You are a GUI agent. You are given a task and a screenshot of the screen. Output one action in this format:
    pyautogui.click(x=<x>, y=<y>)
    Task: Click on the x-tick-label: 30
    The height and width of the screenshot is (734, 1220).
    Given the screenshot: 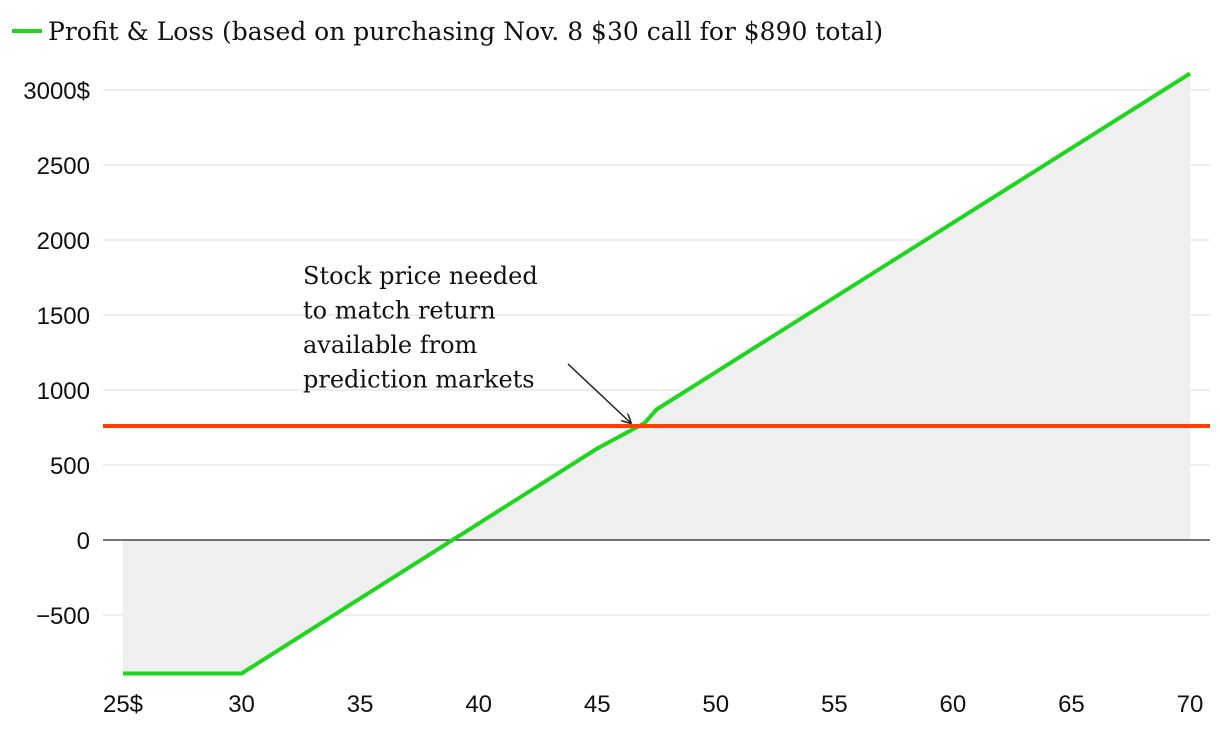 What is the action you would take?
    pyautogui.click(x=241, y=704)
    